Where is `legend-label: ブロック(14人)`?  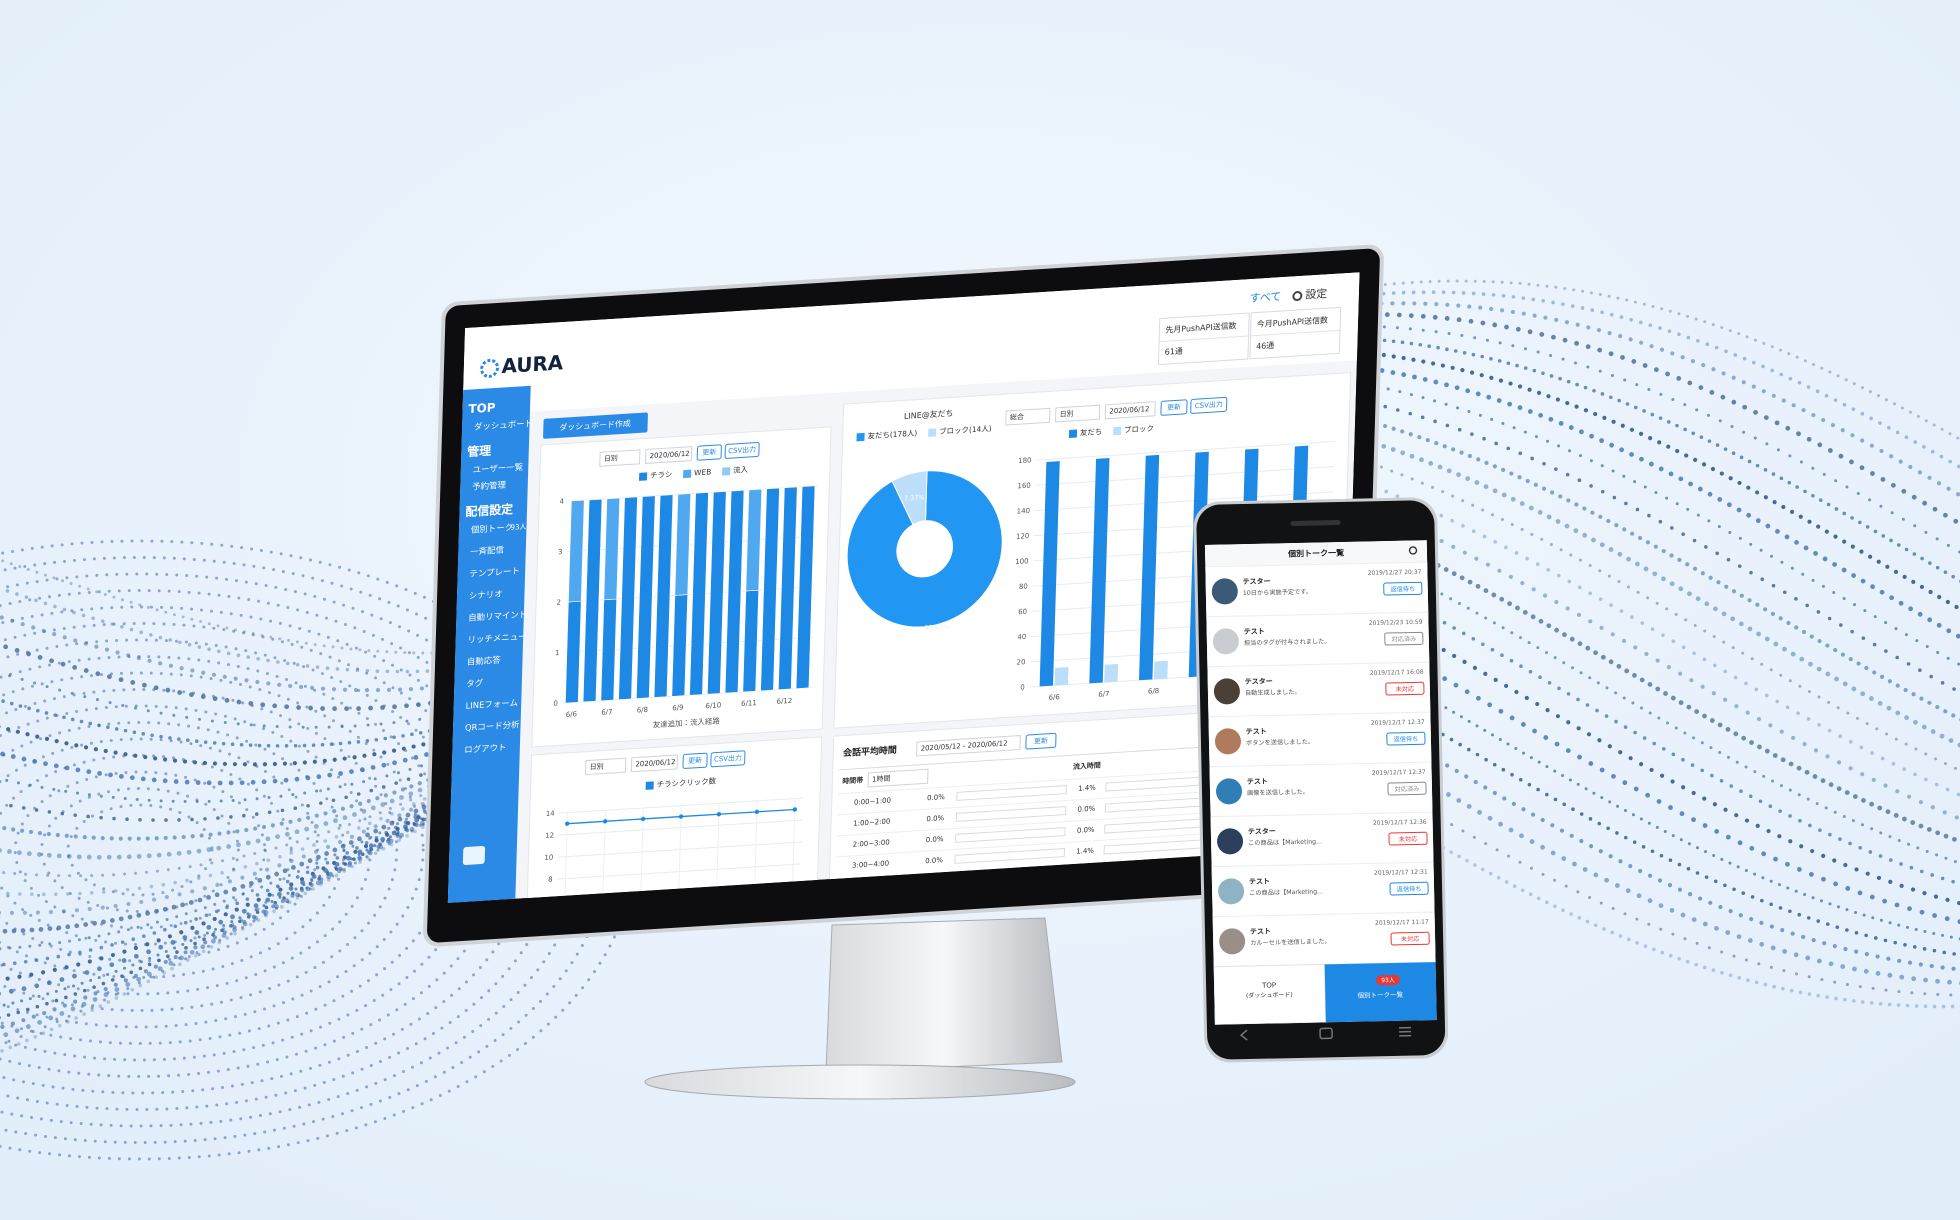 legend-label: ブロック(14人) is located at coordinates (965, 429).